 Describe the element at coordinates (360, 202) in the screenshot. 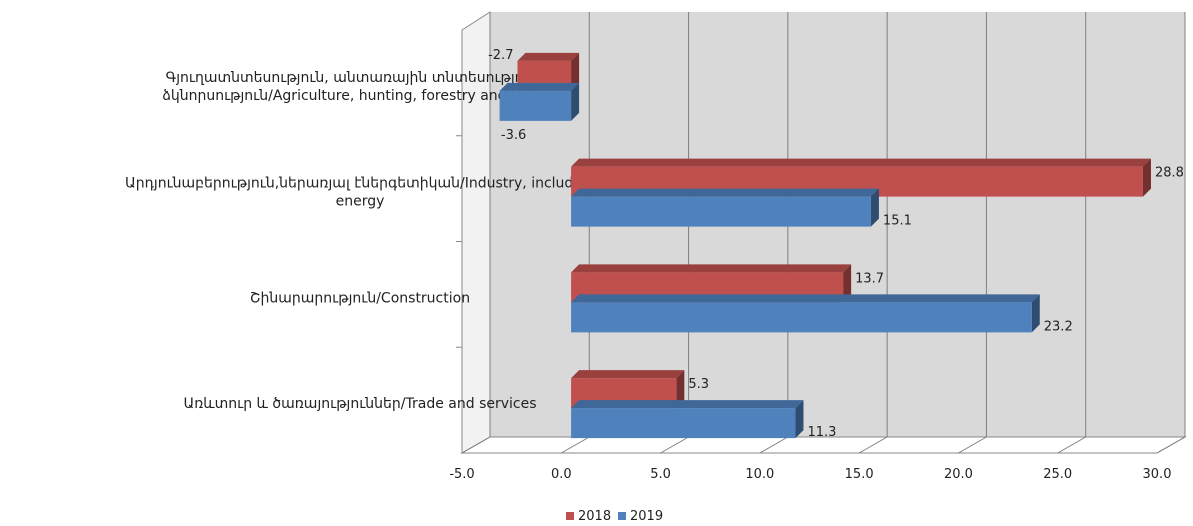

I see `category-label: energy` at that location.